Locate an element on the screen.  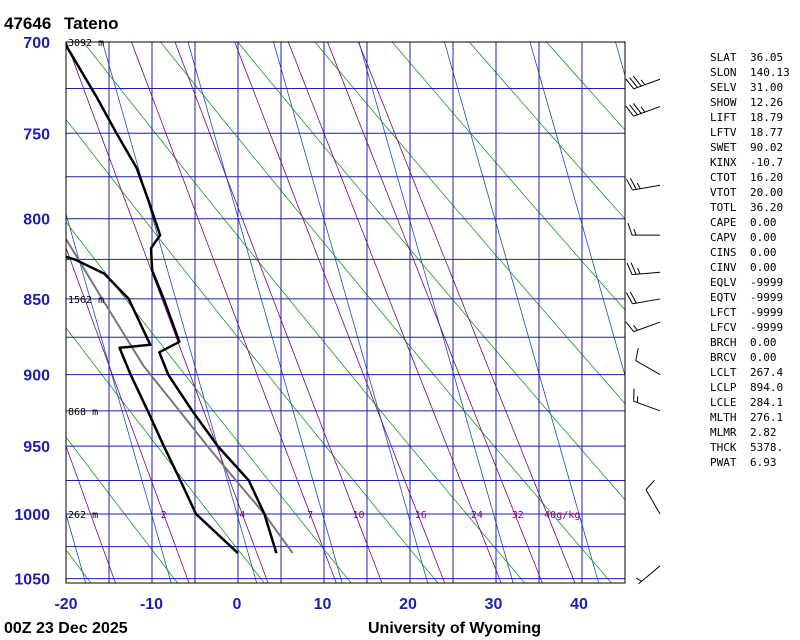
index-row: LFCT -9999 is located at coordinates (750, 312).